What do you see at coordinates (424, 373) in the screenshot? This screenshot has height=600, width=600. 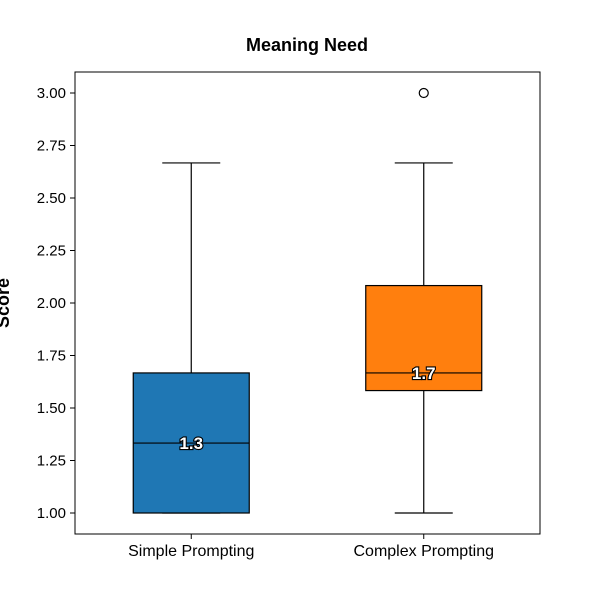 I see `median-value-label: 1.7` at bounding box center [424, 373].